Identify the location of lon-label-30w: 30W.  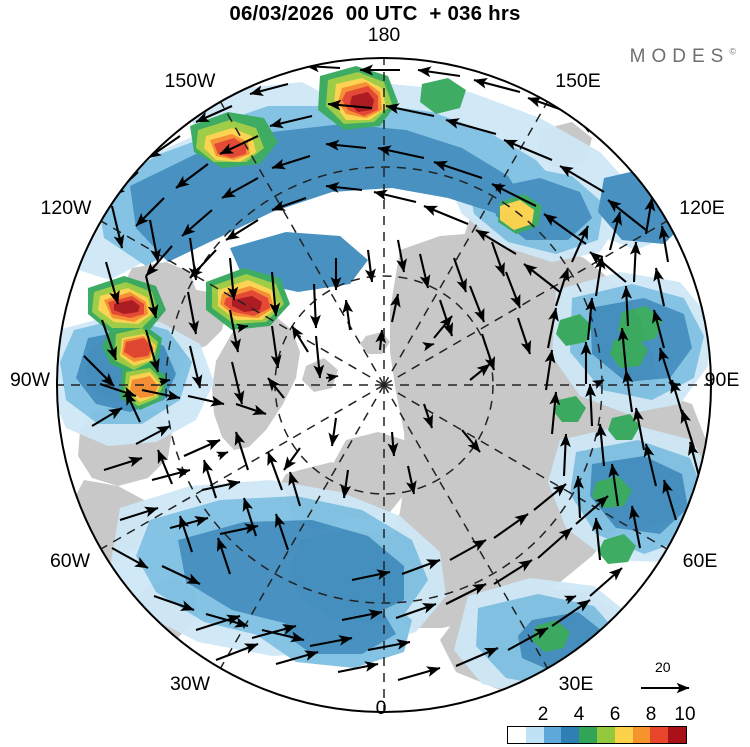
(190, 684).